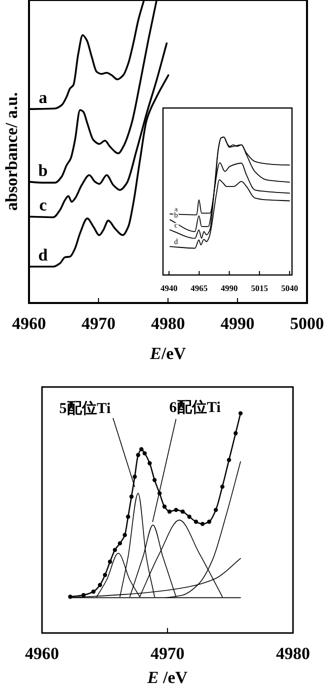 Image resolution: width=325 pixels, height=685 pixels. What do you see at coordinates (167, 676) in the screenshot?
I see `x-axis-title: E /eV` at bounding box center [167, 676].